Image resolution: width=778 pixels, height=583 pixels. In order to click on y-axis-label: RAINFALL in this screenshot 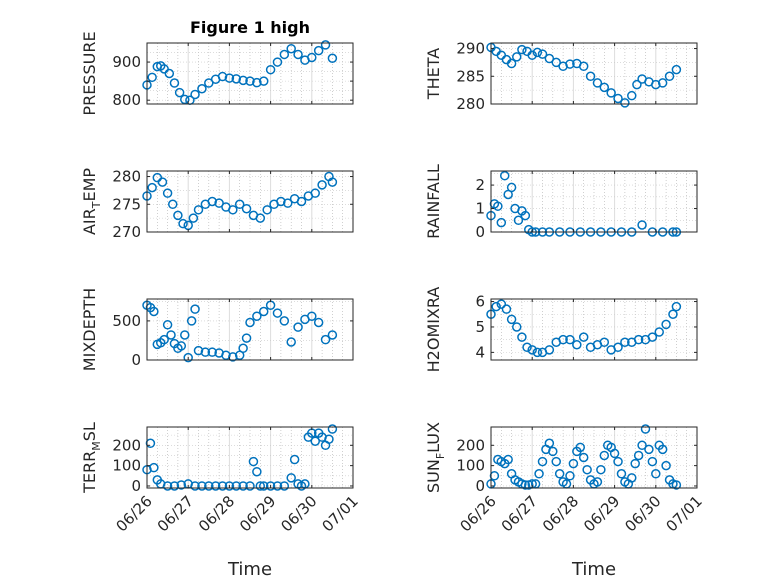, I will do `click(433, 201)`.